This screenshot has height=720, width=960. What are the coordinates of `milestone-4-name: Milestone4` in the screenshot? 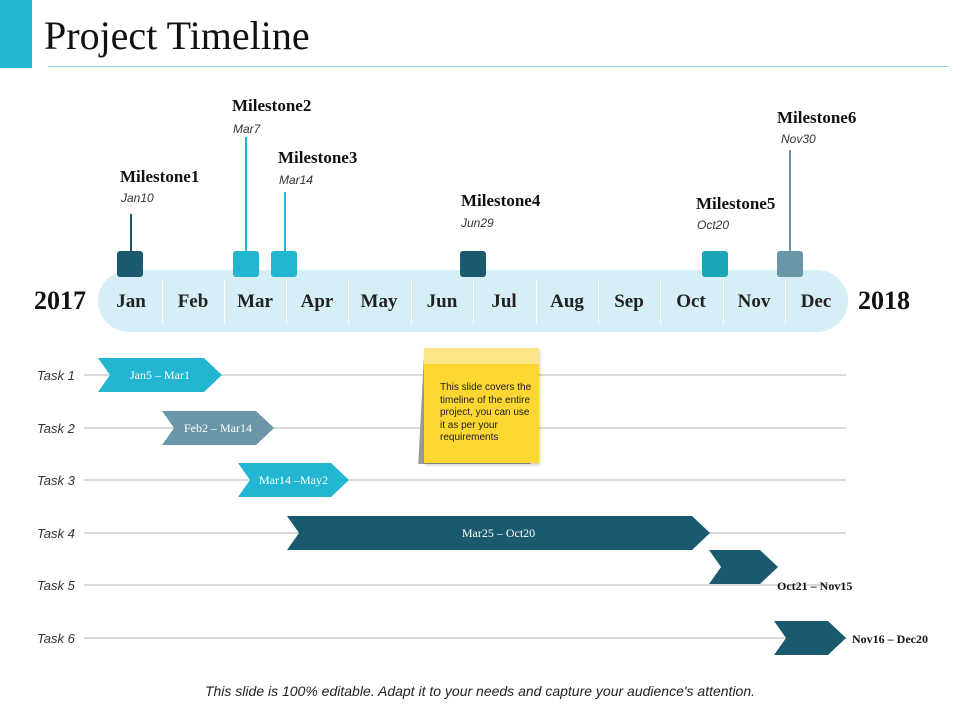 It's located at (501, 200).